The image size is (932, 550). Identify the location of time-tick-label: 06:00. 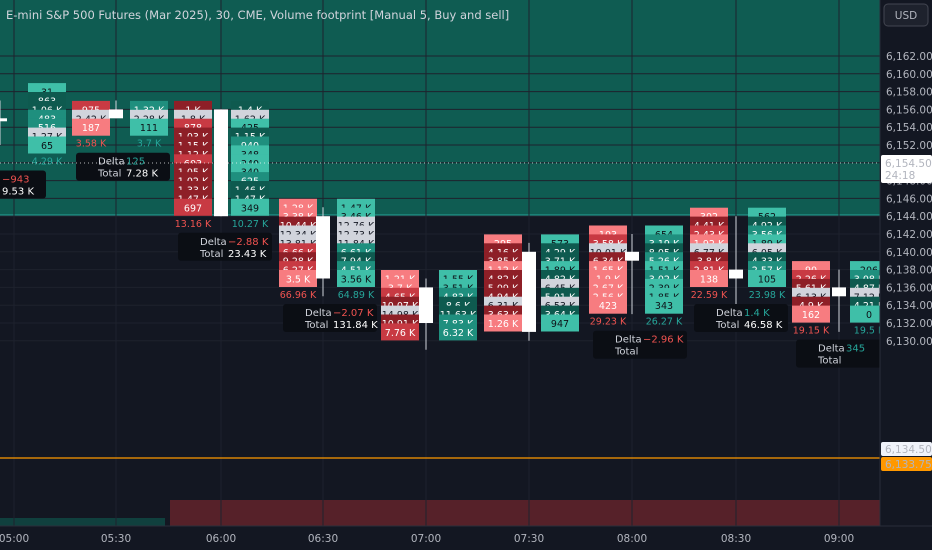
(221, 539).